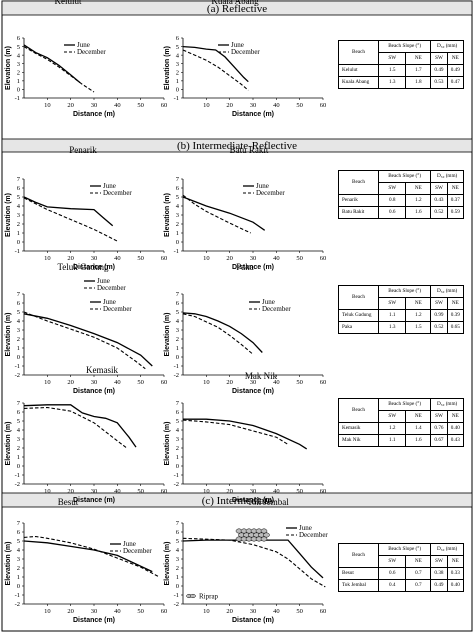 Image resolution: width=474 pixels, height=632 pixels. I want to click on riprap-stone, so click(264, 539).